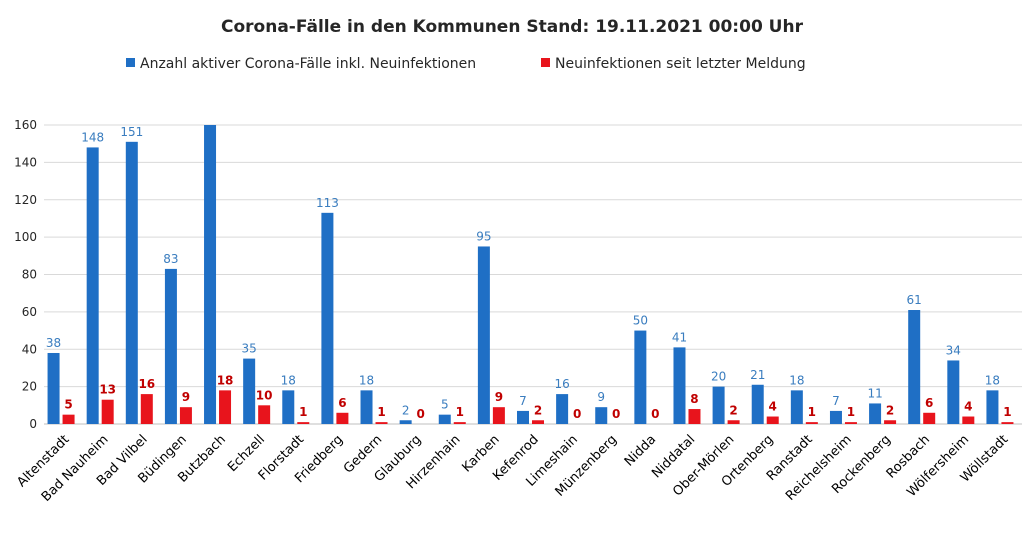 The image size is (1024, 534). I want to click on data-label-active-cases: 61, so click(914, 300).